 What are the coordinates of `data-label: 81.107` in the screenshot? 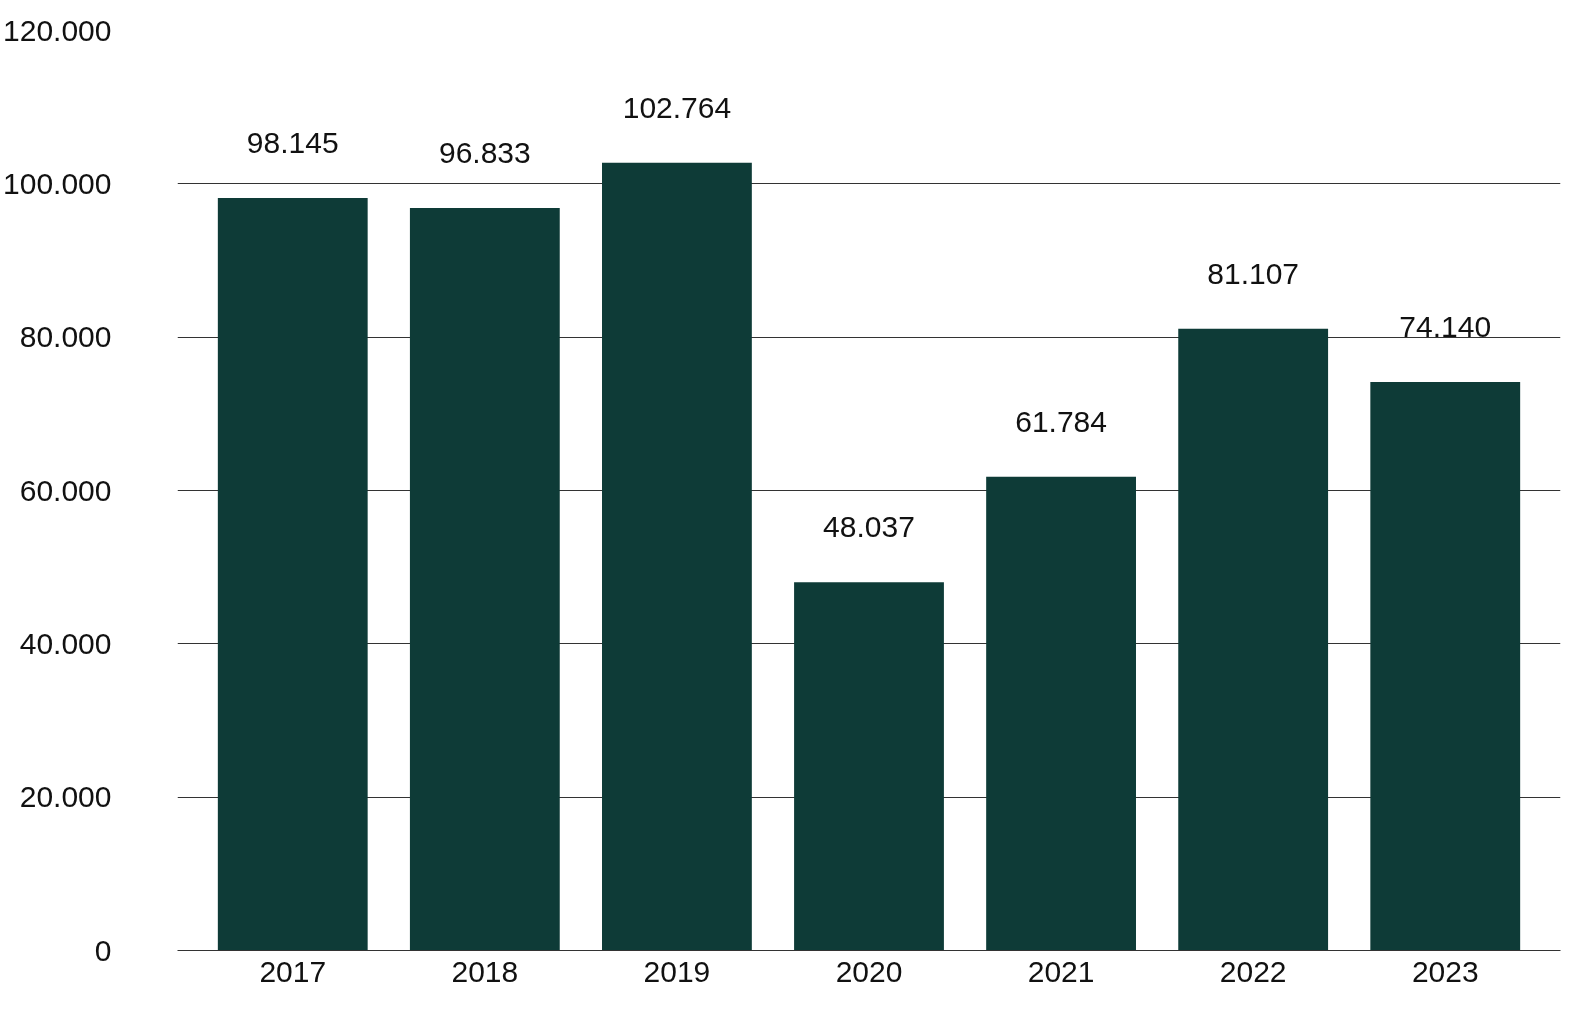 It's located at (1253, 273).